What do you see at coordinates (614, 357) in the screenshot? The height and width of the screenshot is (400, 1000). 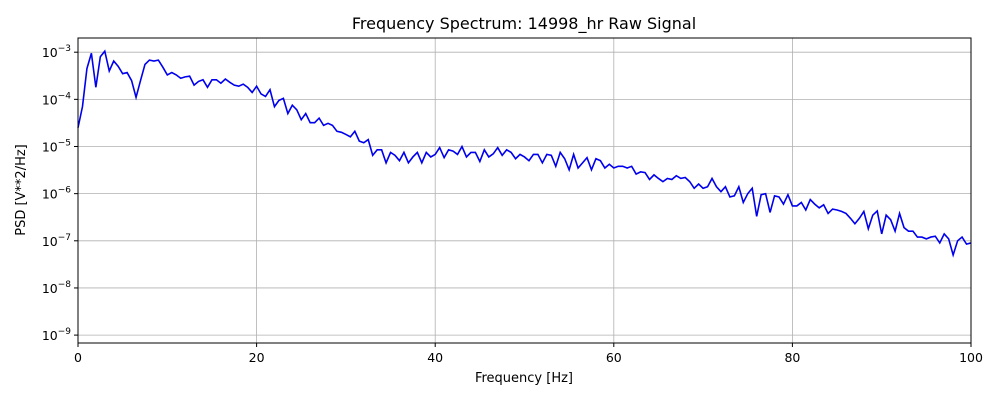 I see `x-tick-label: 60` at bounding box center [614, 357].